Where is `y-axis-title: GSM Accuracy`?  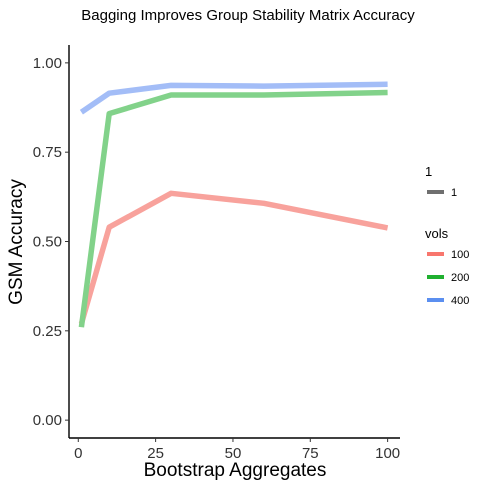 y-axis-title: GSM Accuracy is located at coordinates (16, 242).